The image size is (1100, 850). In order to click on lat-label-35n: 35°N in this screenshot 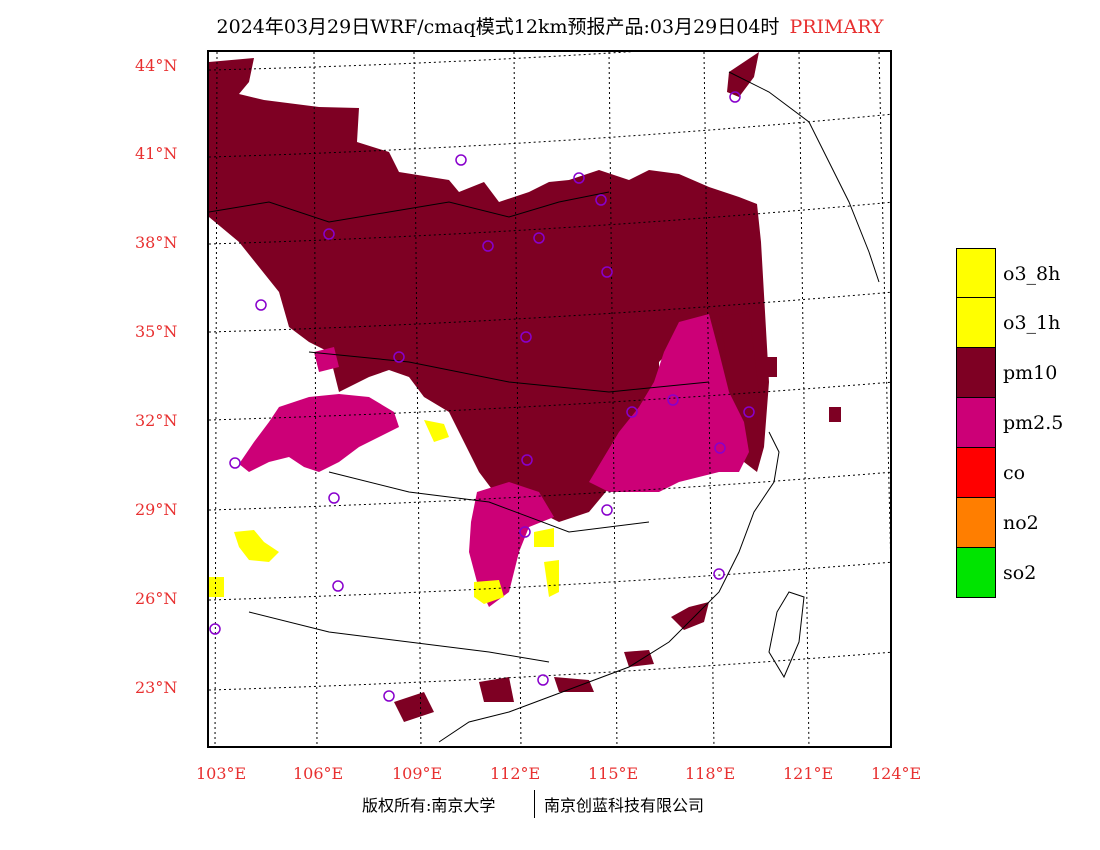, I will do `click(156, 331)`.